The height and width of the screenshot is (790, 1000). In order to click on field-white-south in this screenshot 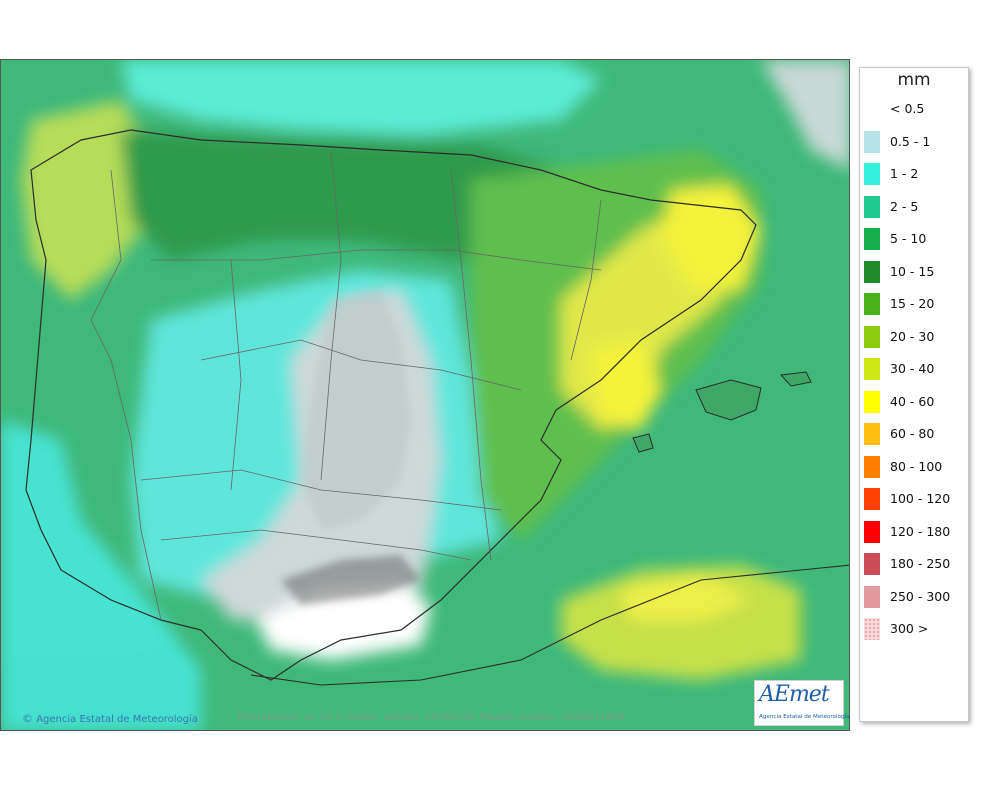, I will do `click(343, 622)`.